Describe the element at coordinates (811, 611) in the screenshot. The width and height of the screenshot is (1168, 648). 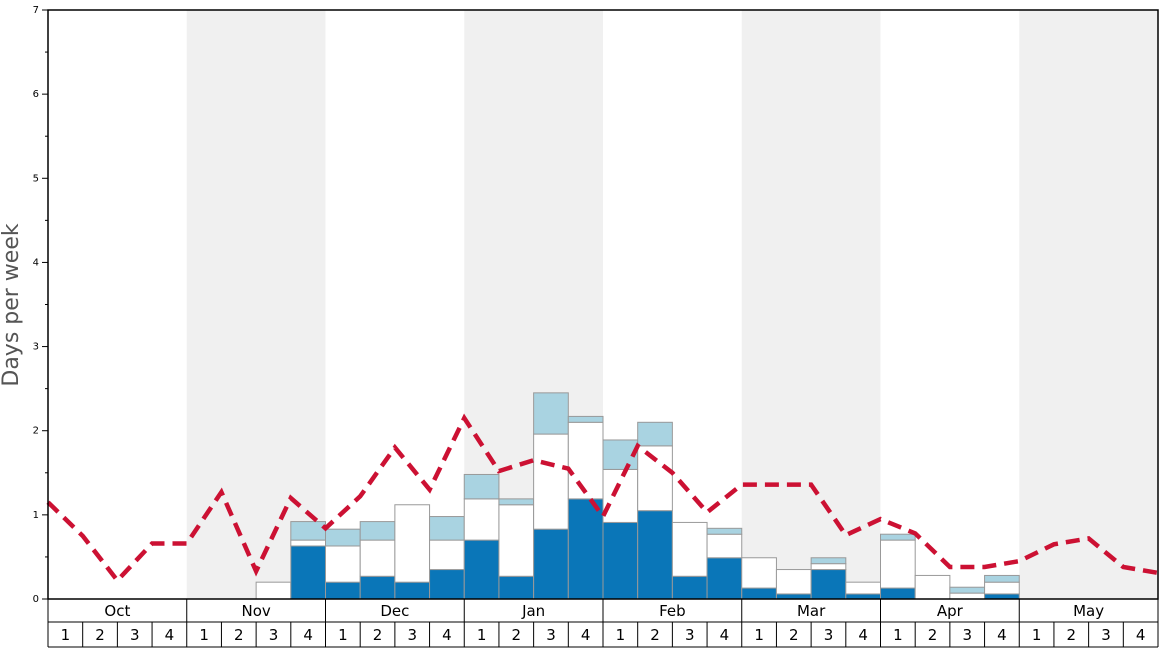
I see `month-label: Mar` at that location.